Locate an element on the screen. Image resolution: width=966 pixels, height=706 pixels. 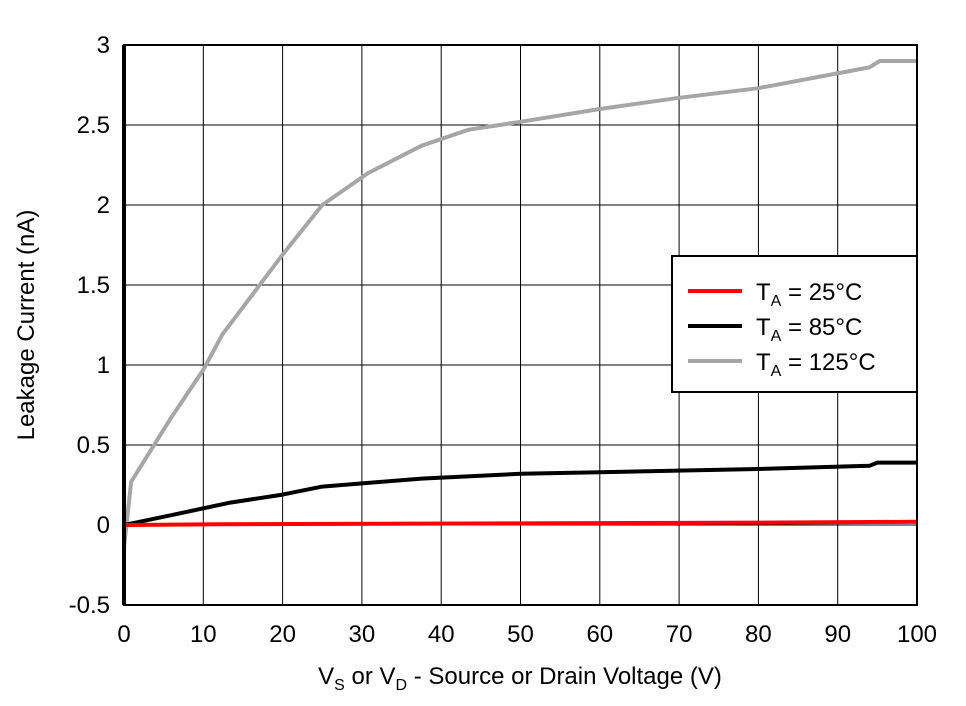
x-tick-label: 80 is located at coordinates (758, 634).